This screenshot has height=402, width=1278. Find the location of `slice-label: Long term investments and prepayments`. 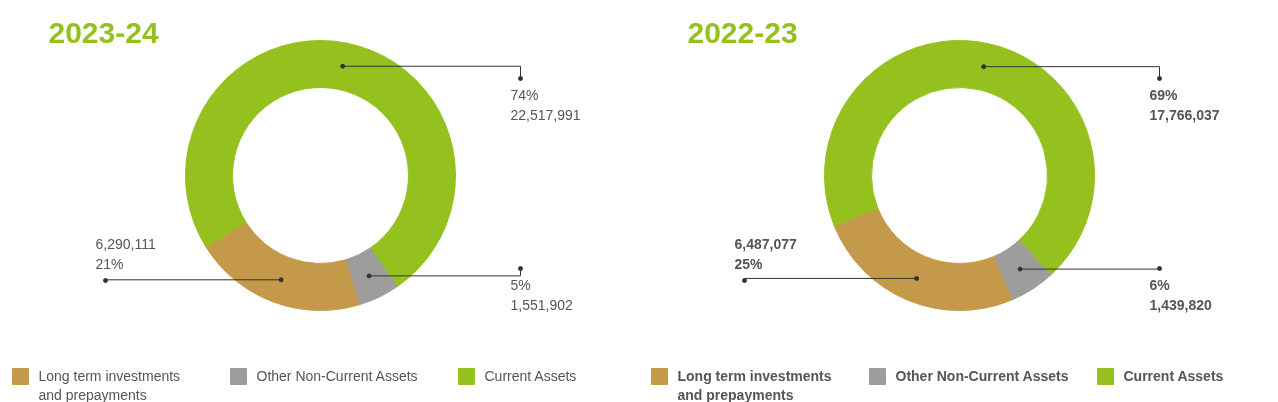

slice-label: Long term investments and prepayments is located at coordinates (754, 384).